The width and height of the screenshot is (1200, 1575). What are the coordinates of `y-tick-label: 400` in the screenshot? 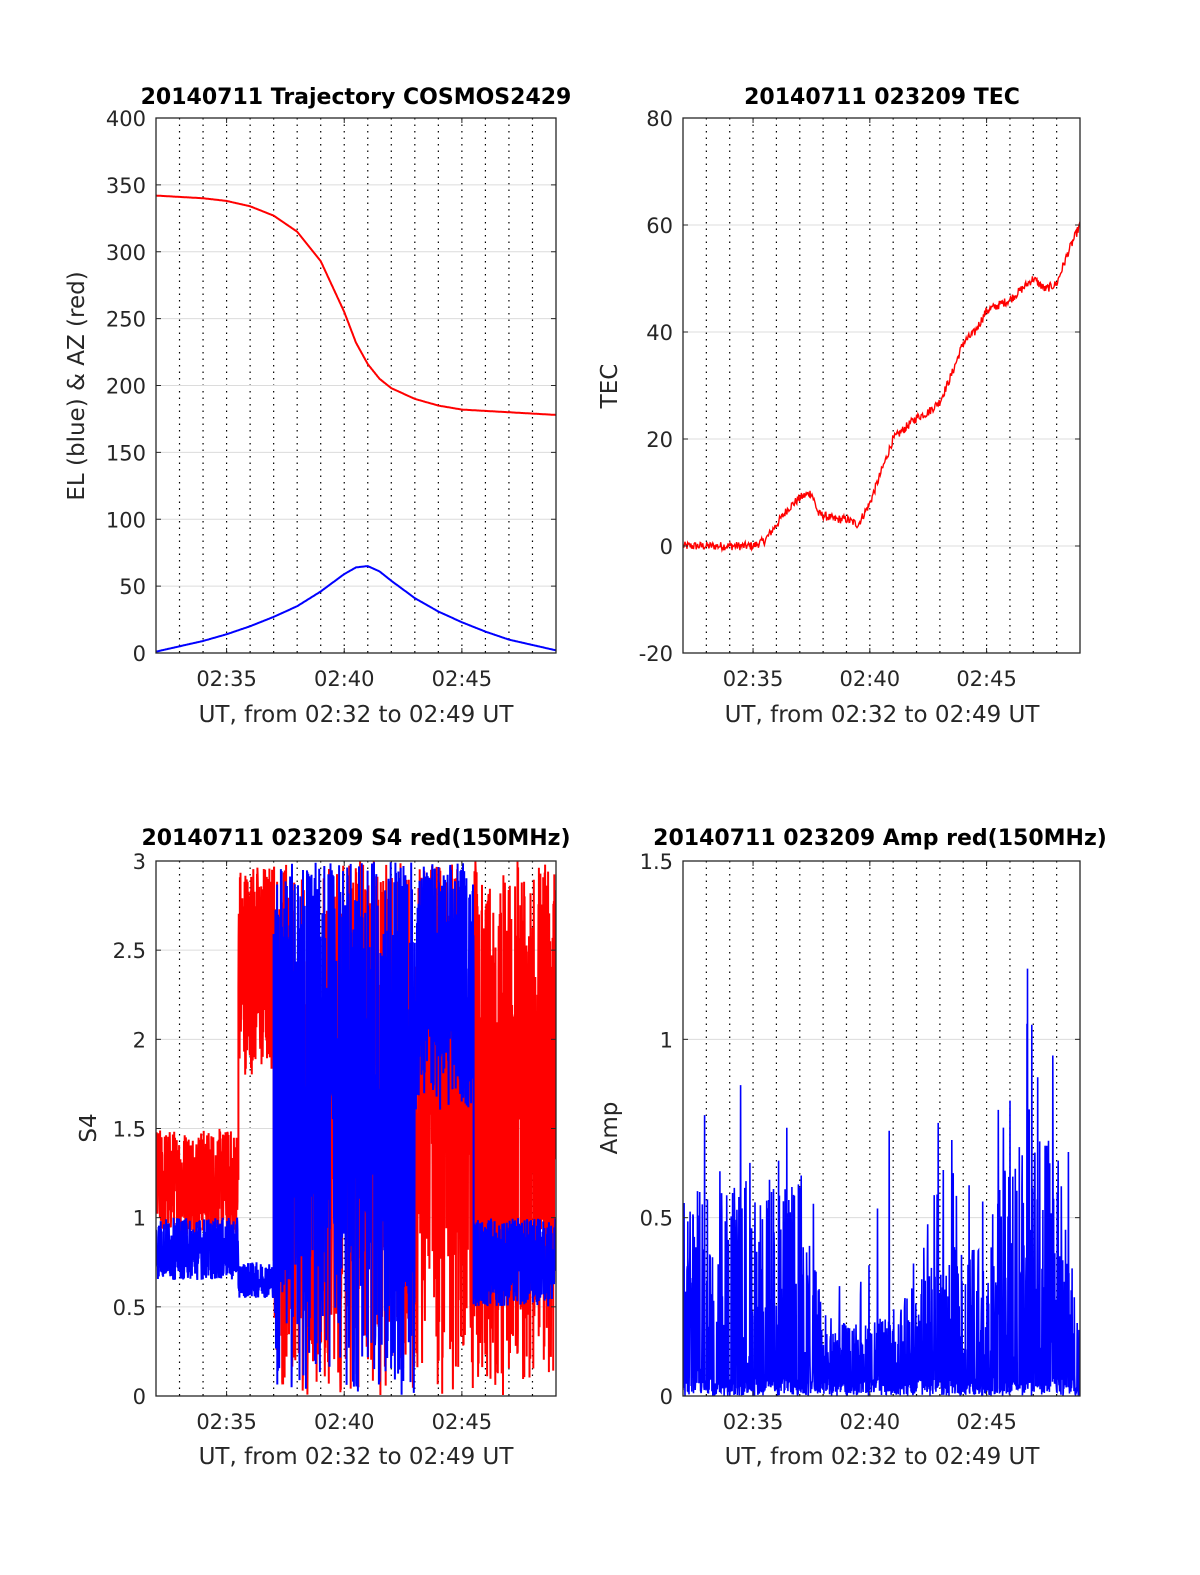 It's located at (126, 119).